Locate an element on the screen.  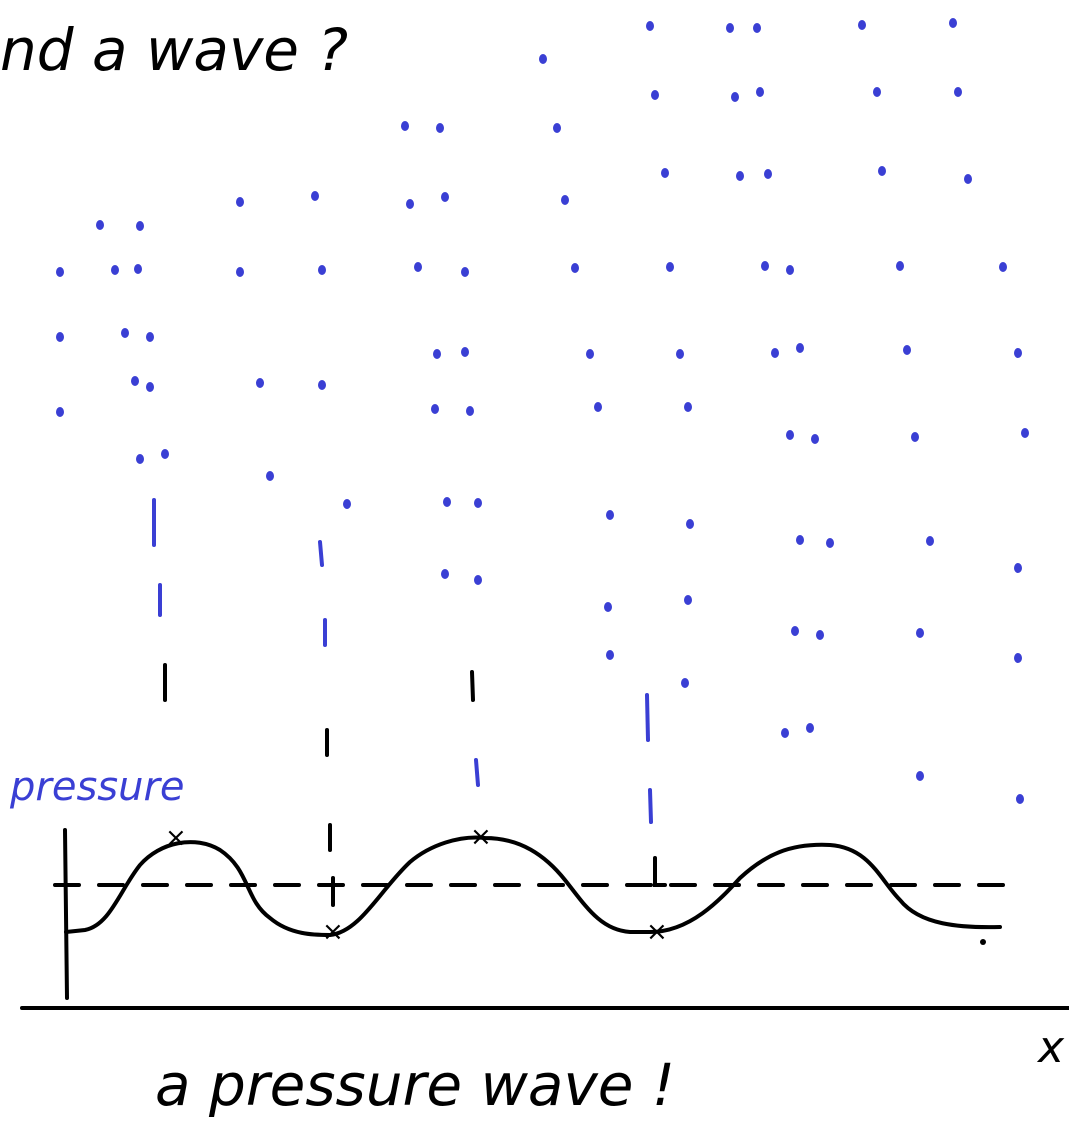
y-axis is located at coordinates (66, 914).